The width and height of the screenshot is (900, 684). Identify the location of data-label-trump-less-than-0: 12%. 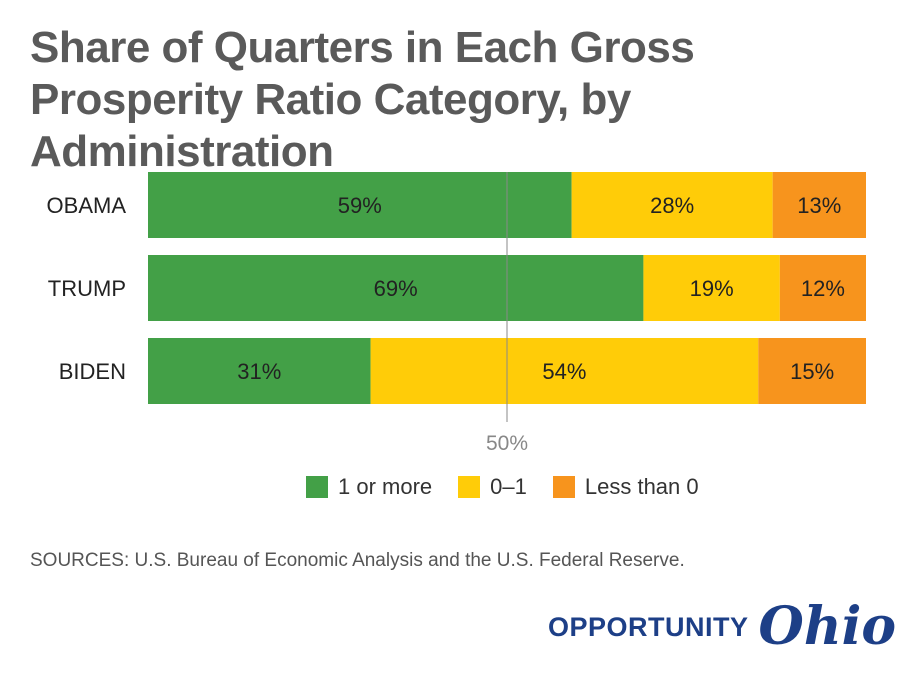
(823, 288).